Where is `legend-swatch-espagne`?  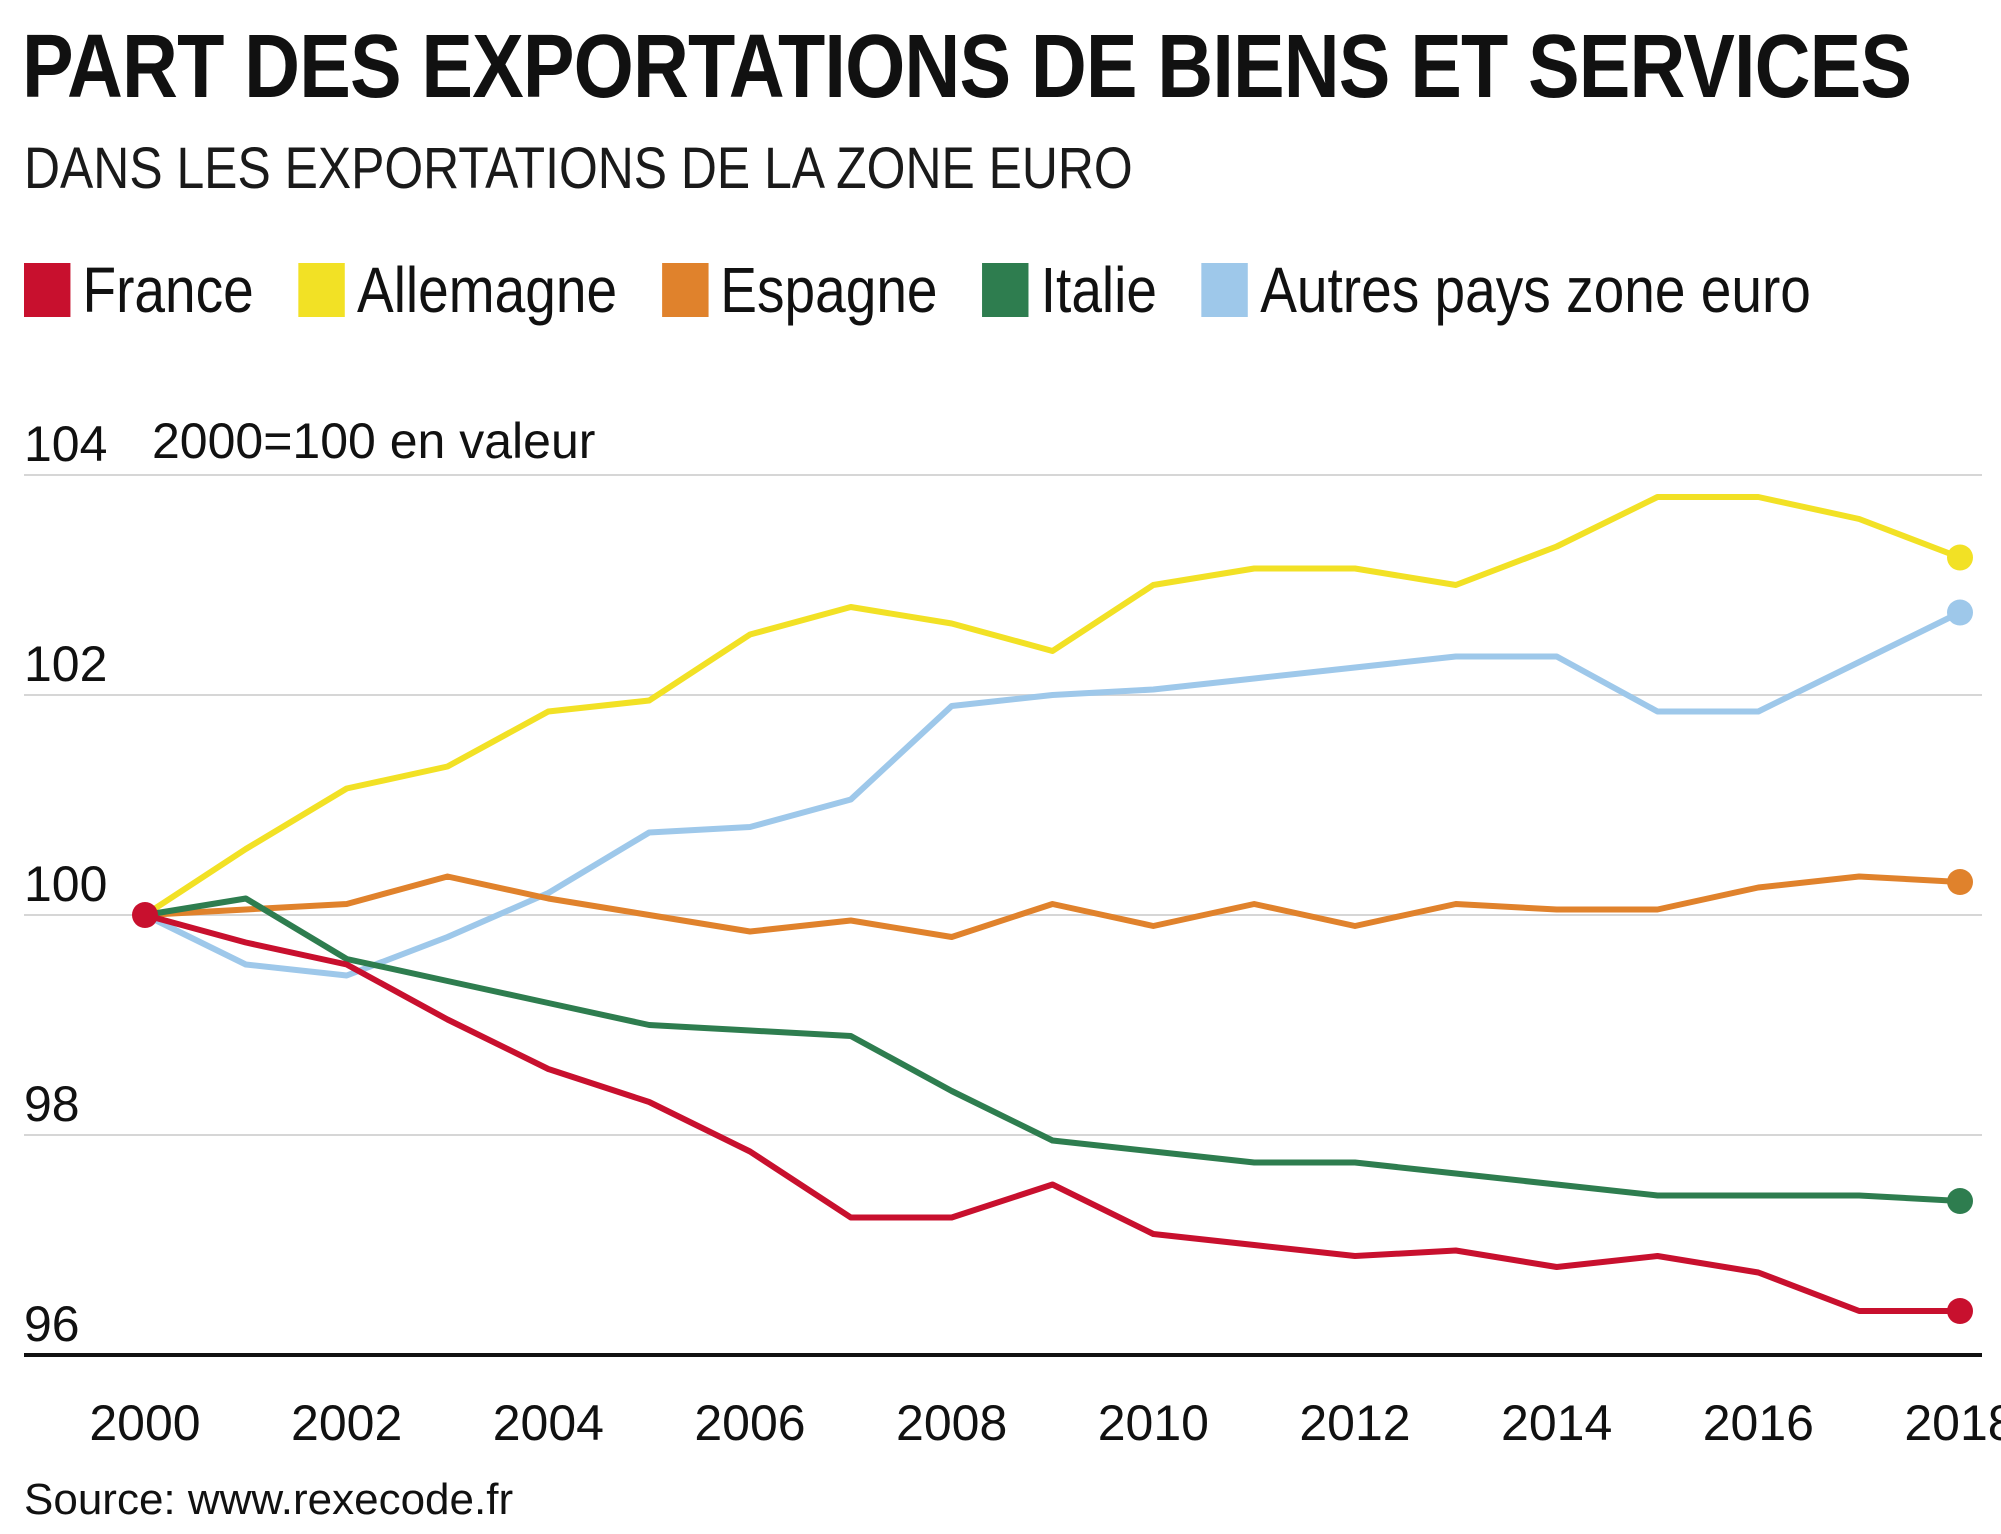
legend-swatch-espagne is located at coordinates (685, 290).